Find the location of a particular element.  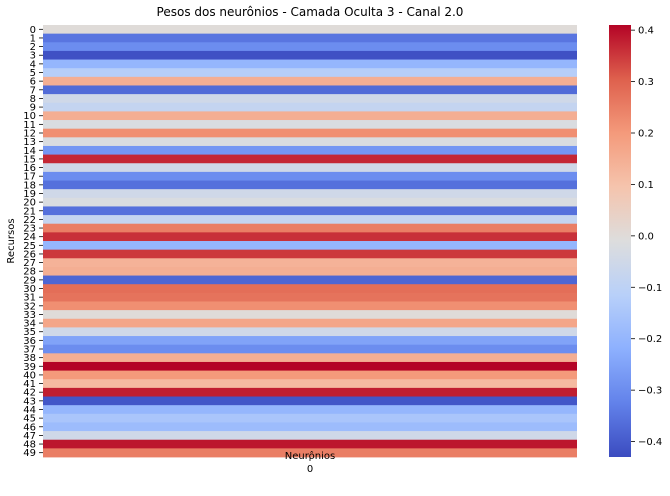

y-tick-label: 36 is located at coordinates (29, 341).